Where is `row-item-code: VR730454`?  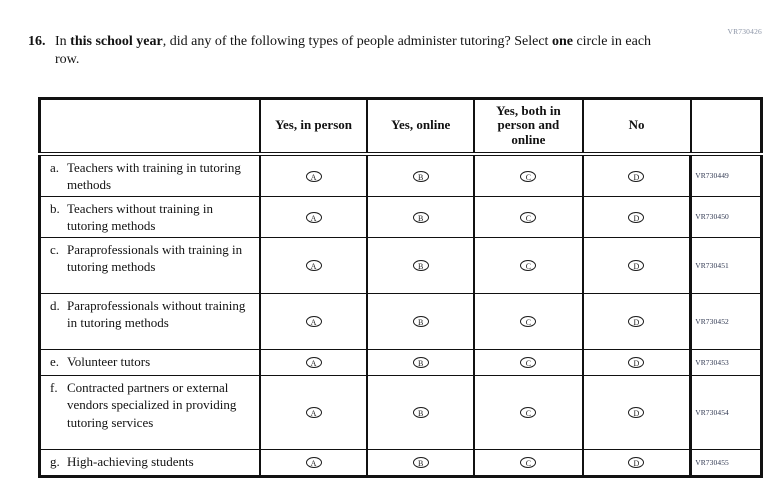 row-item-code: VR730454 is located at coordinates (726, 412).